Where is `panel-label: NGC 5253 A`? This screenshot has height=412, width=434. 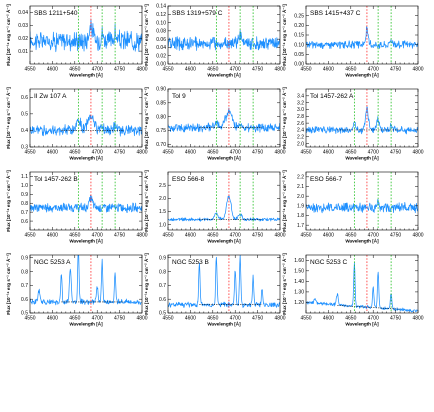 panel-label: NGC 5253 A is located at coordinates (52, 262).